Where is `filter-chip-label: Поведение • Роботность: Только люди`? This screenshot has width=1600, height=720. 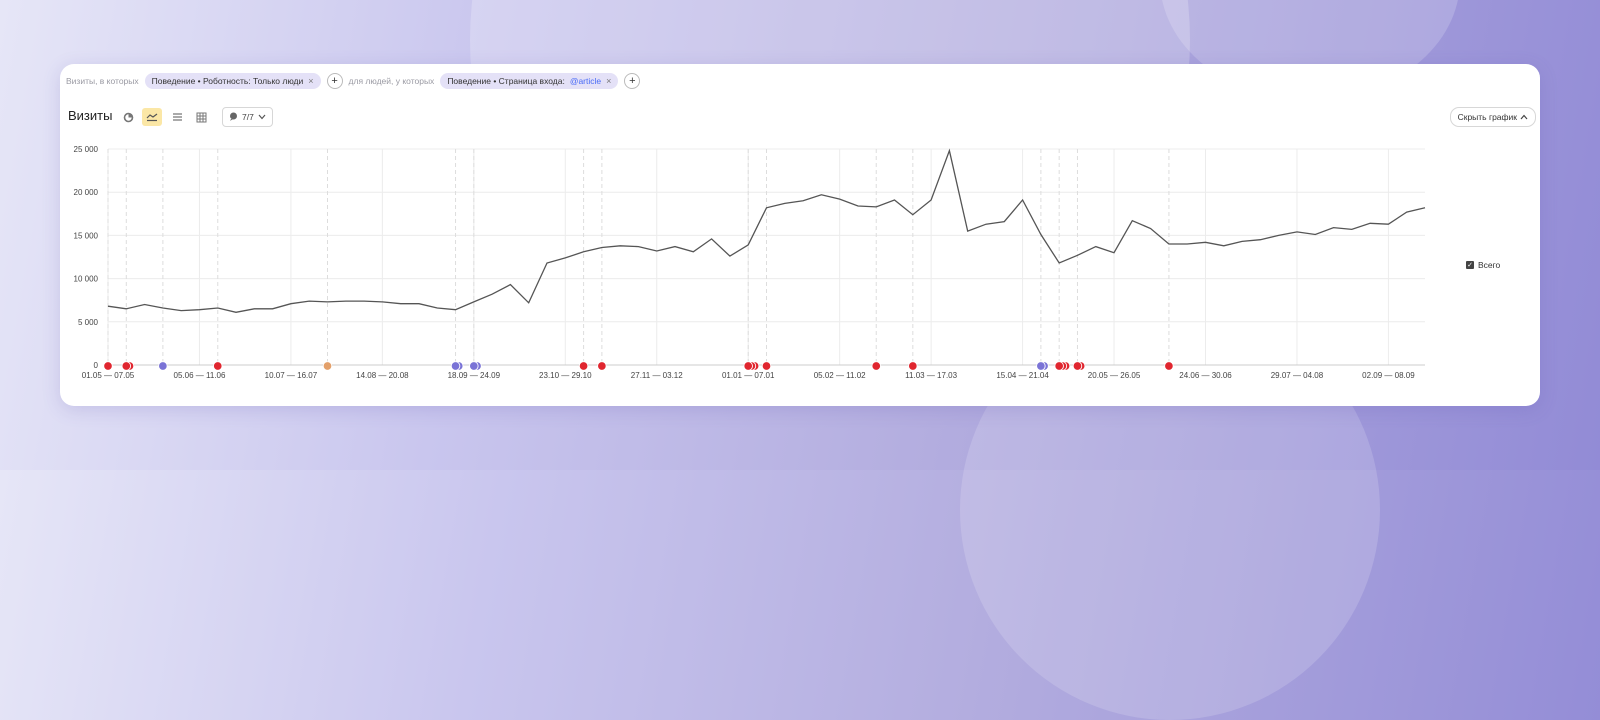 filter-chip-label: Поведение • Роботность: Только люди is located at coordinates (227, 81).